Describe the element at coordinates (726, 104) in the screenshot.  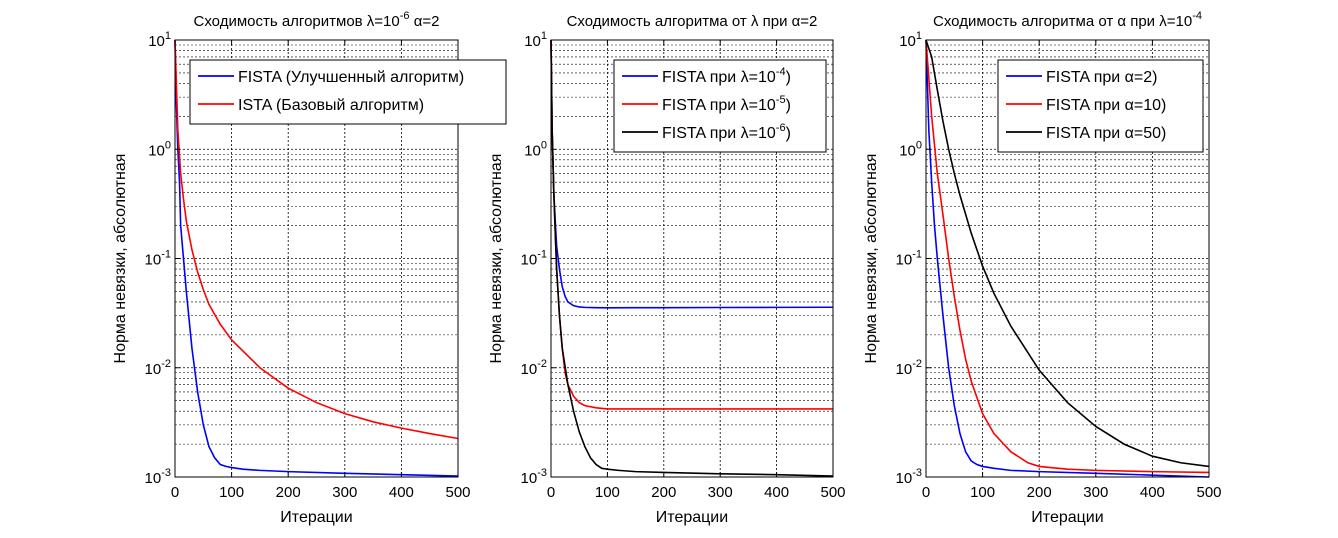
I see `legend-entry: FISTA при λ=10-5)` at that location.